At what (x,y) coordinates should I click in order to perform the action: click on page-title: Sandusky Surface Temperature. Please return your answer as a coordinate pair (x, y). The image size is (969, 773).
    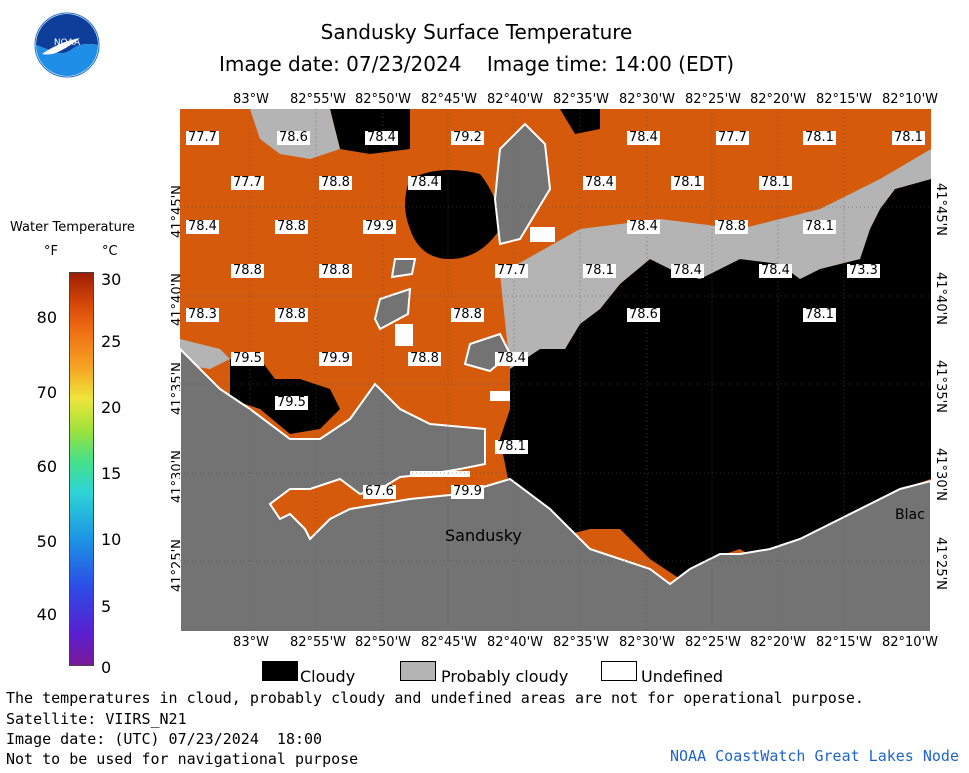
    Looking at the image, I should click on (476, 32).